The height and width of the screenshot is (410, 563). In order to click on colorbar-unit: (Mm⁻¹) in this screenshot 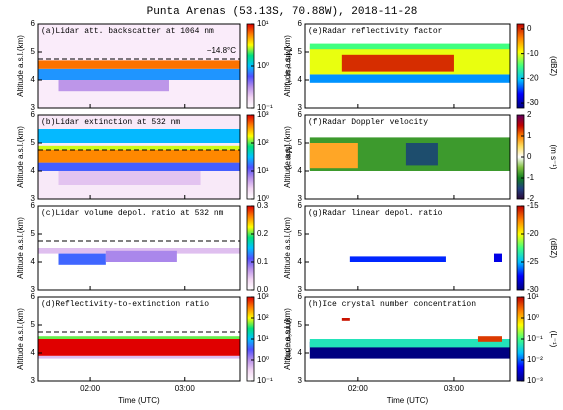, I will do `click(288, 157)`.